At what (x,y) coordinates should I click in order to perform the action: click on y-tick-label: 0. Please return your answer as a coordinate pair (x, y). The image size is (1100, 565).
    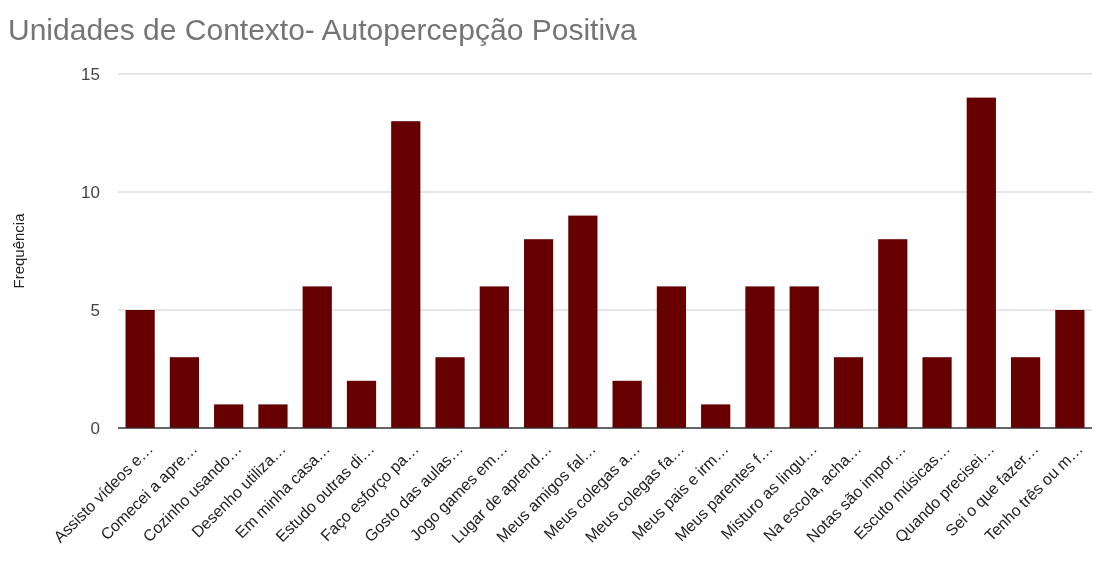
    Looking at the image, I should click on (95, 428).